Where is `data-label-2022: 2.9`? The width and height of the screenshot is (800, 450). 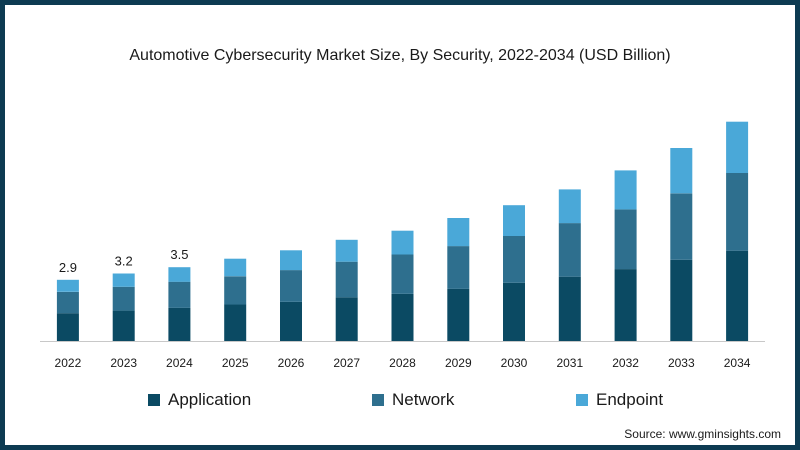 data-label-2022: 2.9 is located at coordinates (68, 267).